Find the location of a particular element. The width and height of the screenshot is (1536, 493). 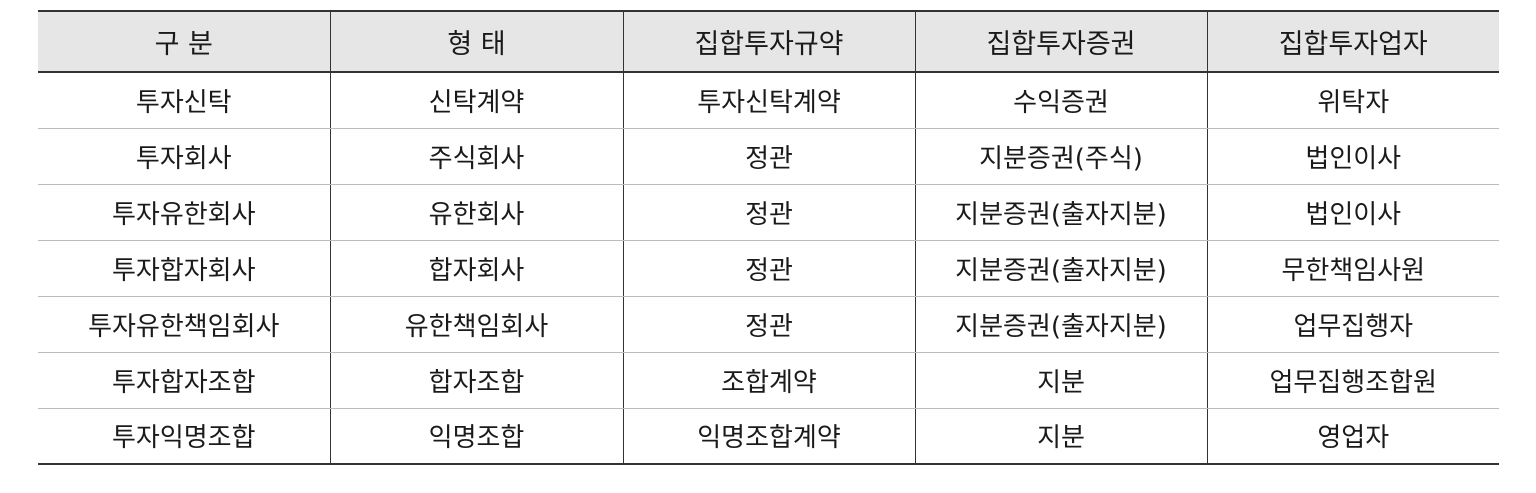

table-cell: 수익증권 is located at coordinates (1060, 100).